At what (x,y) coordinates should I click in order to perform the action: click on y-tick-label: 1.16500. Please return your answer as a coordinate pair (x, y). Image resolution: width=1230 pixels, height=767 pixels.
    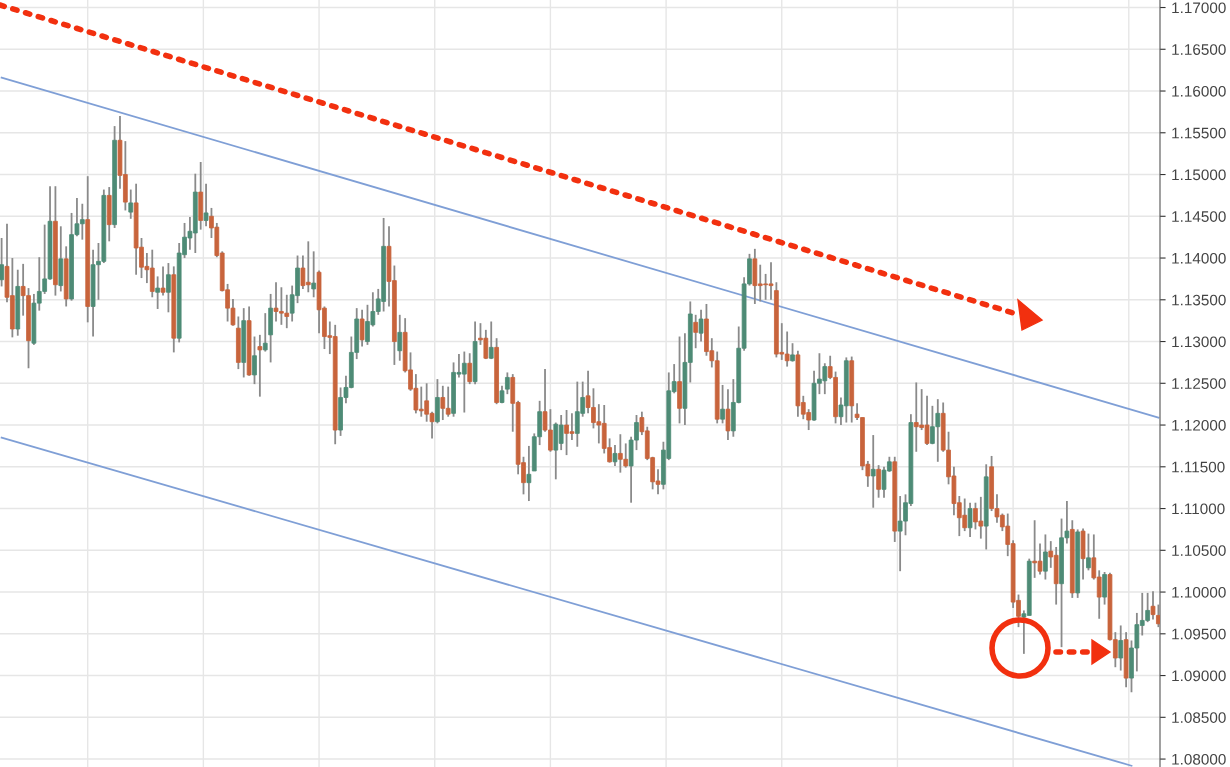
    Looking at the image, I should click on (1199, 49).